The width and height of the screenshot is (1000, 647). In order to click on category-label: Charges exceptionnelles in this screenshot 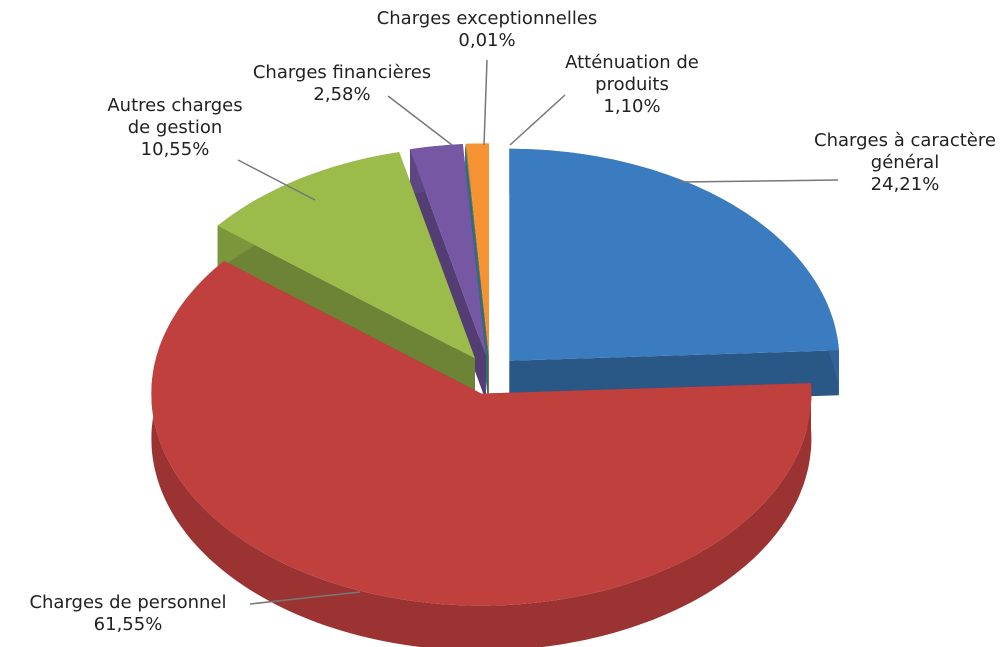, I will do `click(487, 18)`.